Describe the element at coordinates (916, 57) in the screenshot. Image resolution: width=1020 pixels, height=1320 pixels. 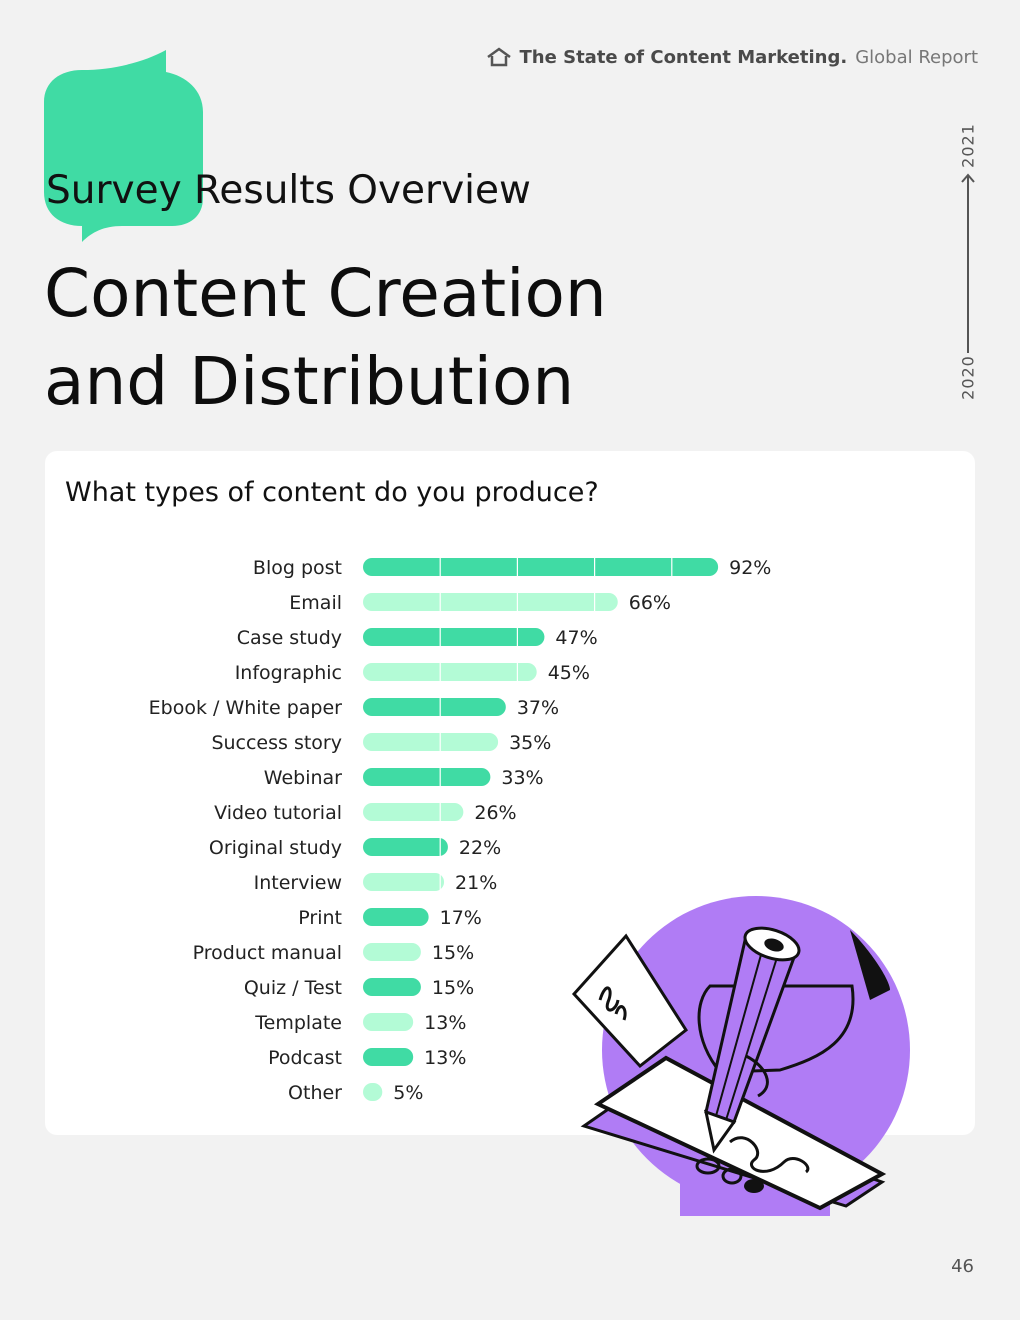
I see `report-subtitle: Global Report` at that location.